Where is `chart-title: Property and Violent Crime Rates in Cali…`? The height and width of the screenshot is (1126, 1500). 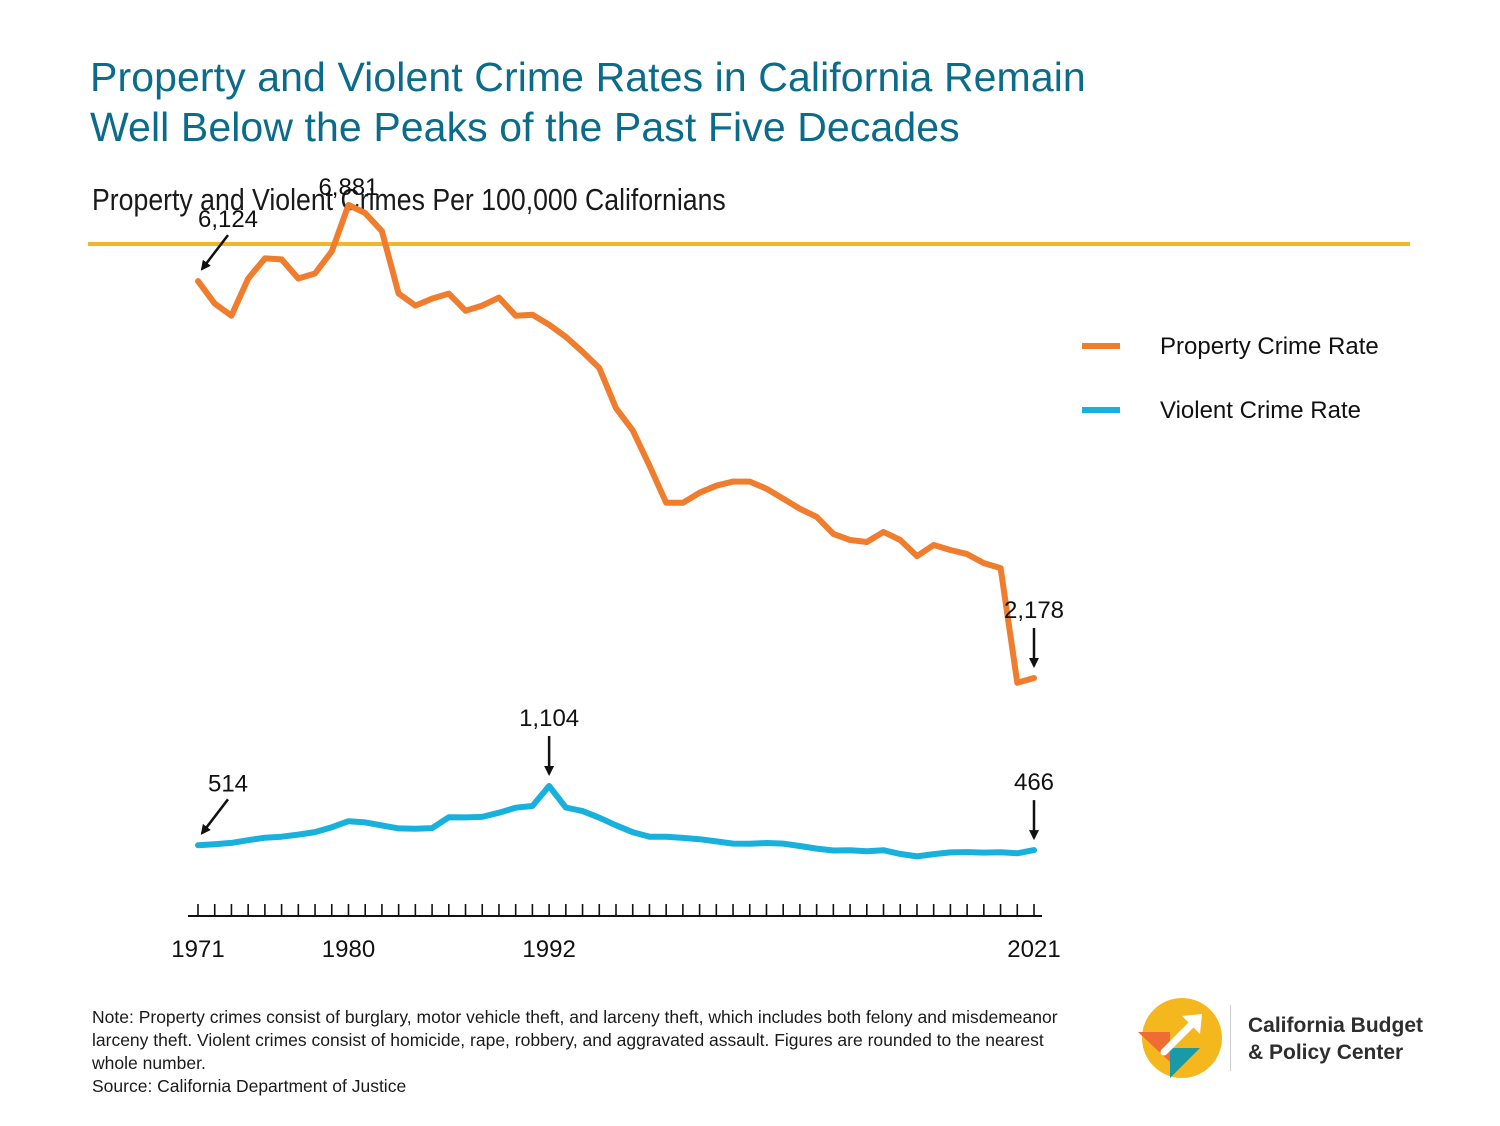
chart-title: Property and Violent Crime Rates in Cali… is located at coordinates (750, 102).